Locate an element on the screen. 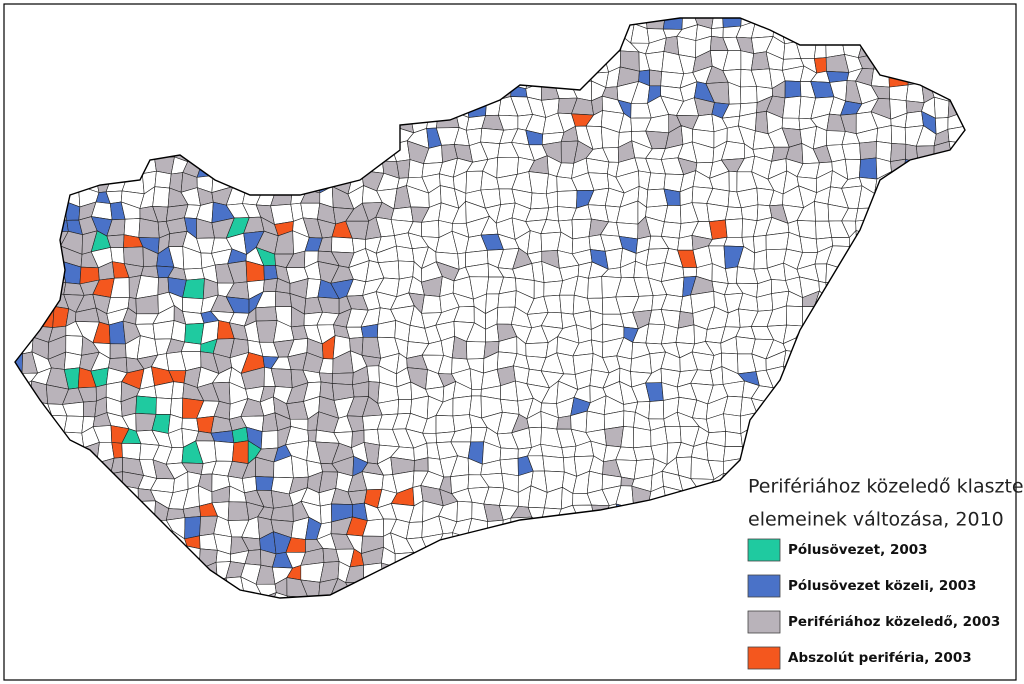 This screenshot has width=1024, height=684. legend-label: Pólusövezet, 2003 is located at coordinates (858, 550).